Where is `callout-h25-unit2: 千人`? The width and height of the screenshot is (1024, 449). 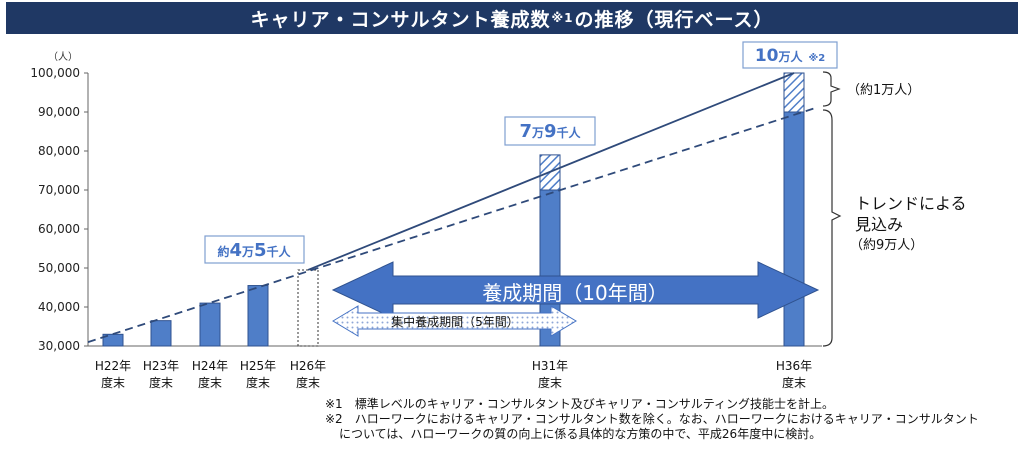 callout-h25-unit2: 千人 is located at coordinates (279, 251).